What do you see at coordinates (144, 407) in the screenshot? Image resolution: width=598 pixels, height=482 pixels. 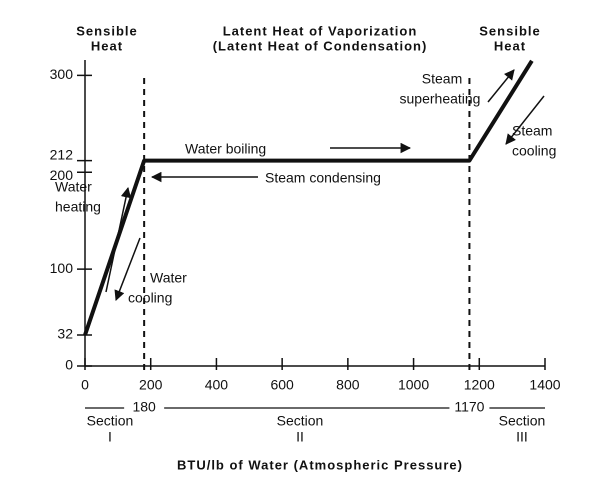 I see `boundary-label: 180` at bounding box center [144, 407].